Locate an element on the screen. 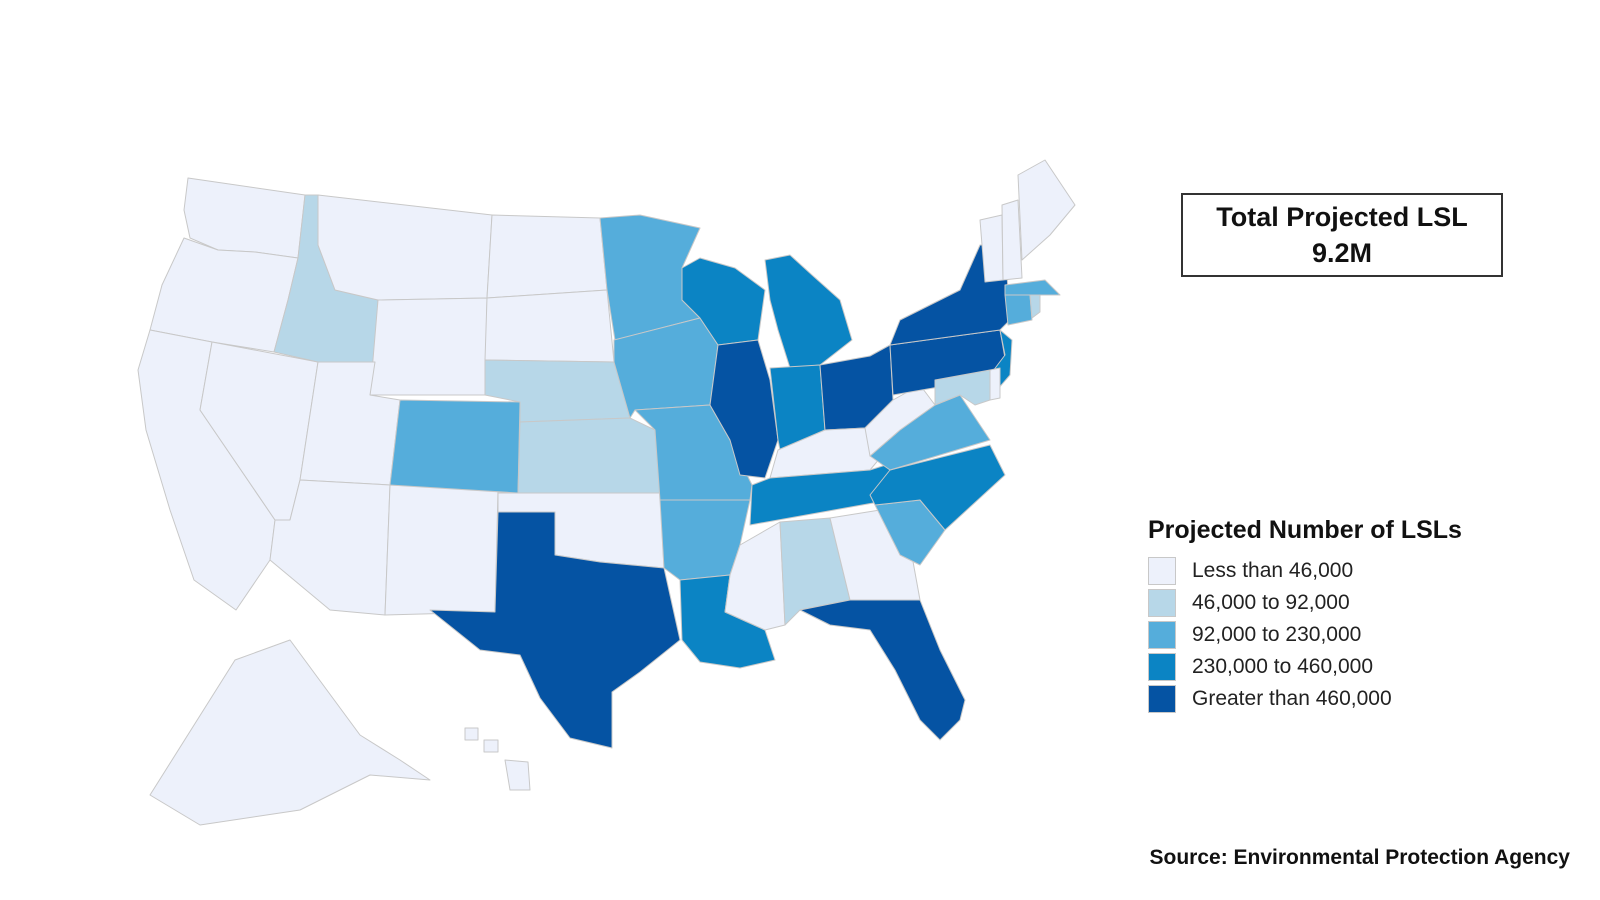 The width and height of the screenshot is (1600, 900). state-ak is located at coordinates (290, 732).